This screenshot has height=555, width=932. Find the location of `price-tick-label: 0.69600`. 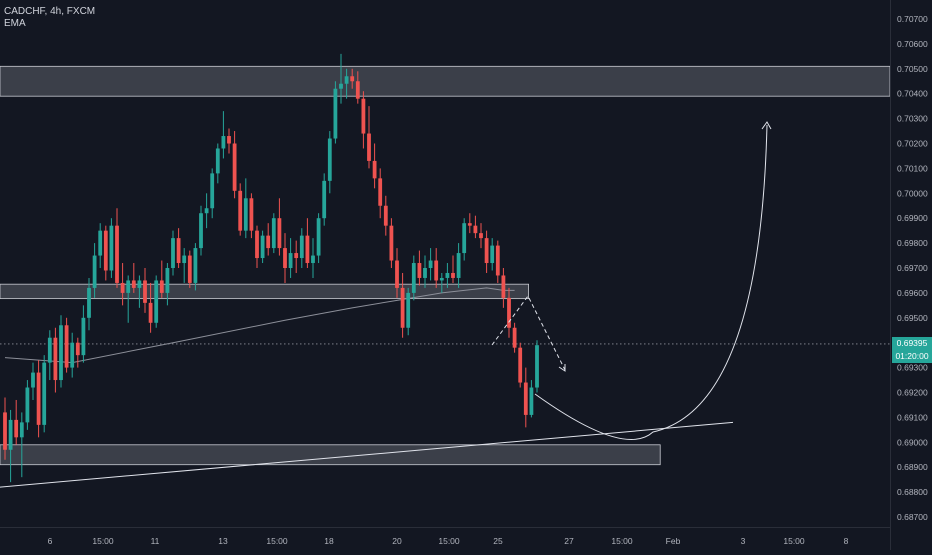

price-tick-label: 0.69600 is located at coordinates (912, 293).